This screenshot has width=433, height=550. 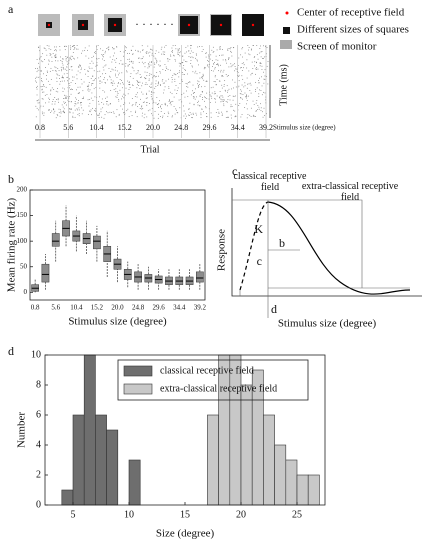 What do you see at coordinates (351, 13) in the screenshot?
I see `legend-label: Center of receptive field` at bounding box center [351, 13].